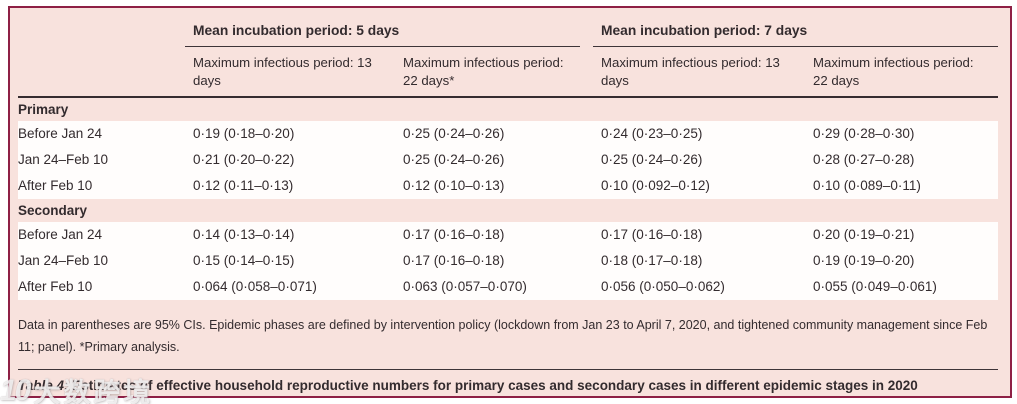 The image size is (1017, 404). What do you see at coordinates (290, 72) in the screenshot?
I see `col-header-5d-13d: Maximum infectious period: 13 days` at bounding box center [290, 72].